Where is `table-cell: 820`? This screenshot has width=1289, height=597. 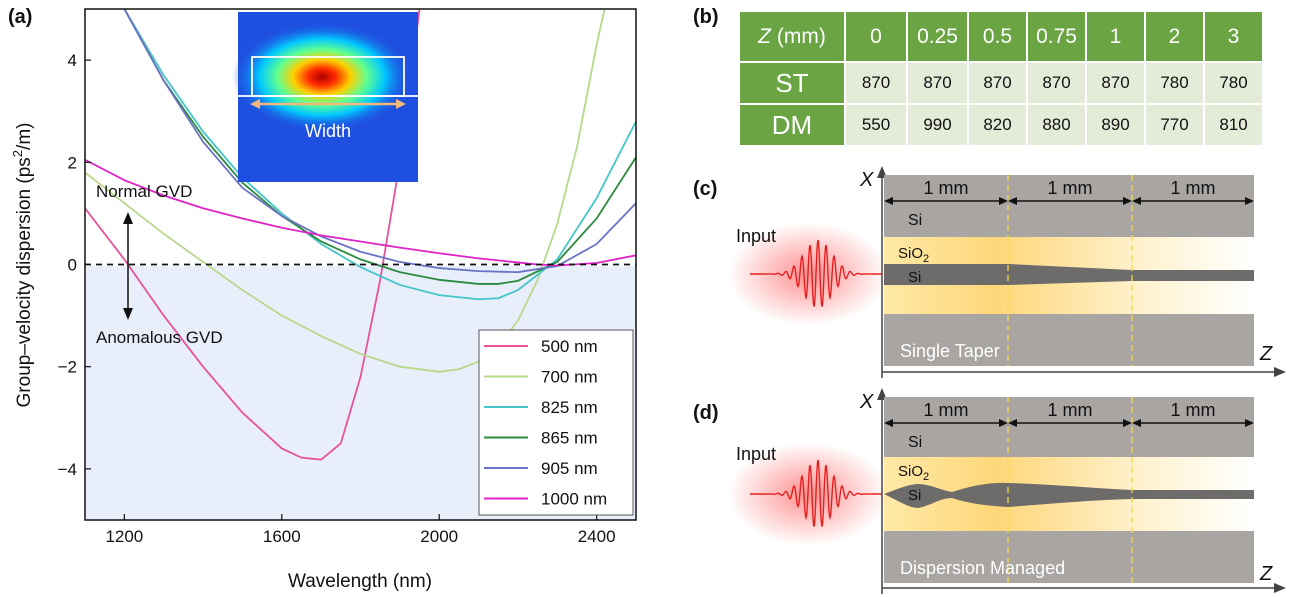 table-cell: 820 is located at coordinates (997, 125).